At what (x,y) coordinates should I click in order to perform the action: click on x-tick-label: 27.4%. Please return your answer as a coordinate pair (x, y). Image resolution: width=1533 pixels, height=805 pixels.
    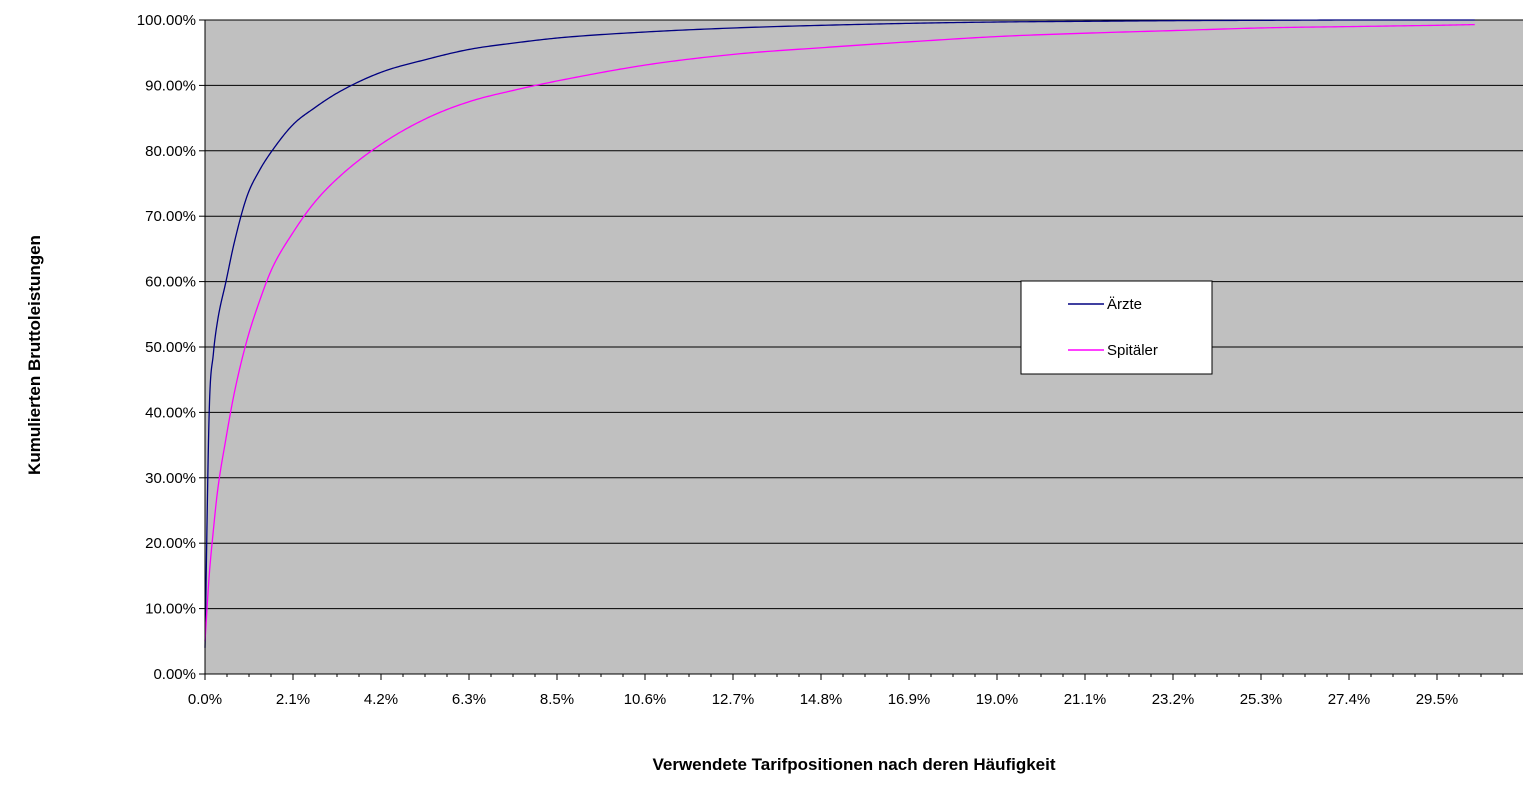
    Looking at the image, I should click on (1349, 699).